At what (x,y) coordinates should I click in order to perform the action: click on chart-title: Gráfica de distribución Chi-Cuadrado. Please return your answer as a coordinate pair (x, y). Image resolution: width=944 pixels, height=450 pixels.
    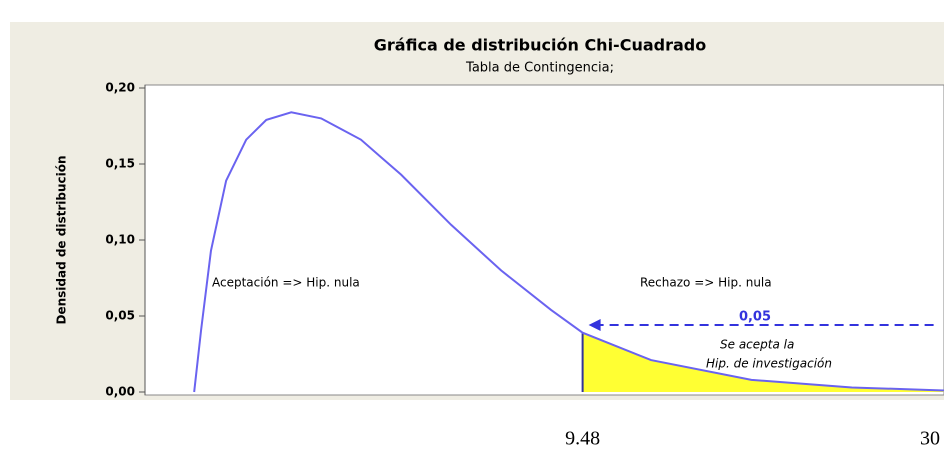
    Looking at the image, I should click on (540, 45).